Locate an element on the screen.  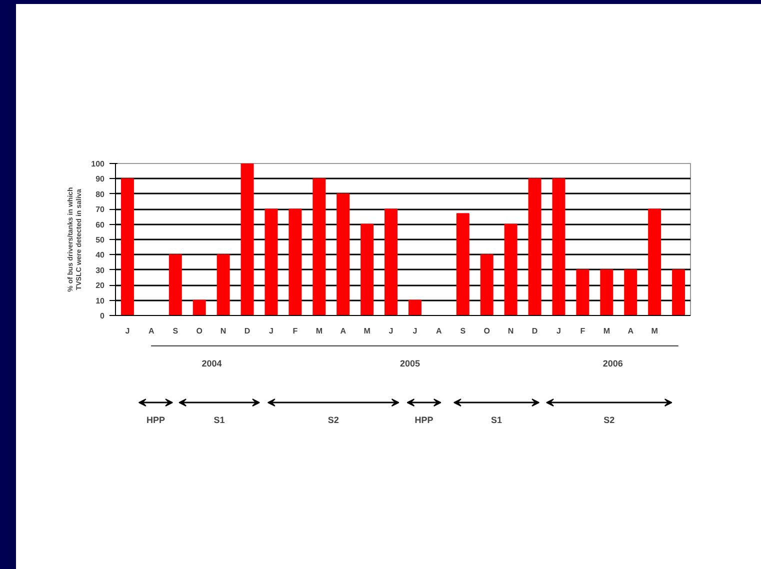
text: 2005 is located at coordinates (410, 363).